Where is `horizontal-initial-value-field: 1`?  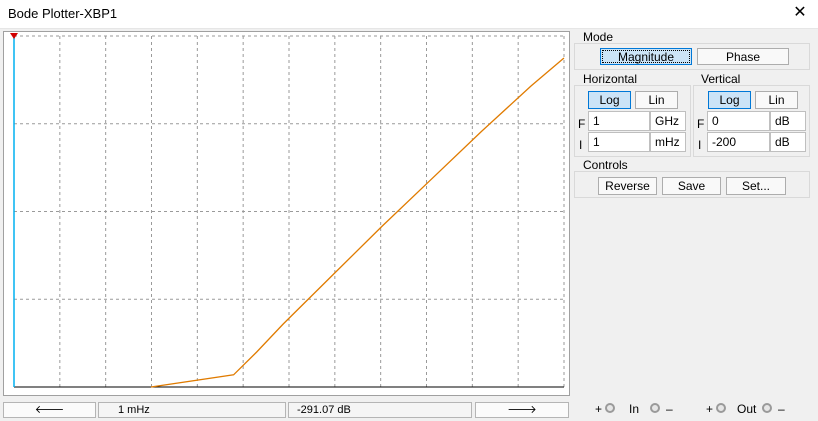
horizontal-initial-value-field: 1 is located at coordinates (619, 142).